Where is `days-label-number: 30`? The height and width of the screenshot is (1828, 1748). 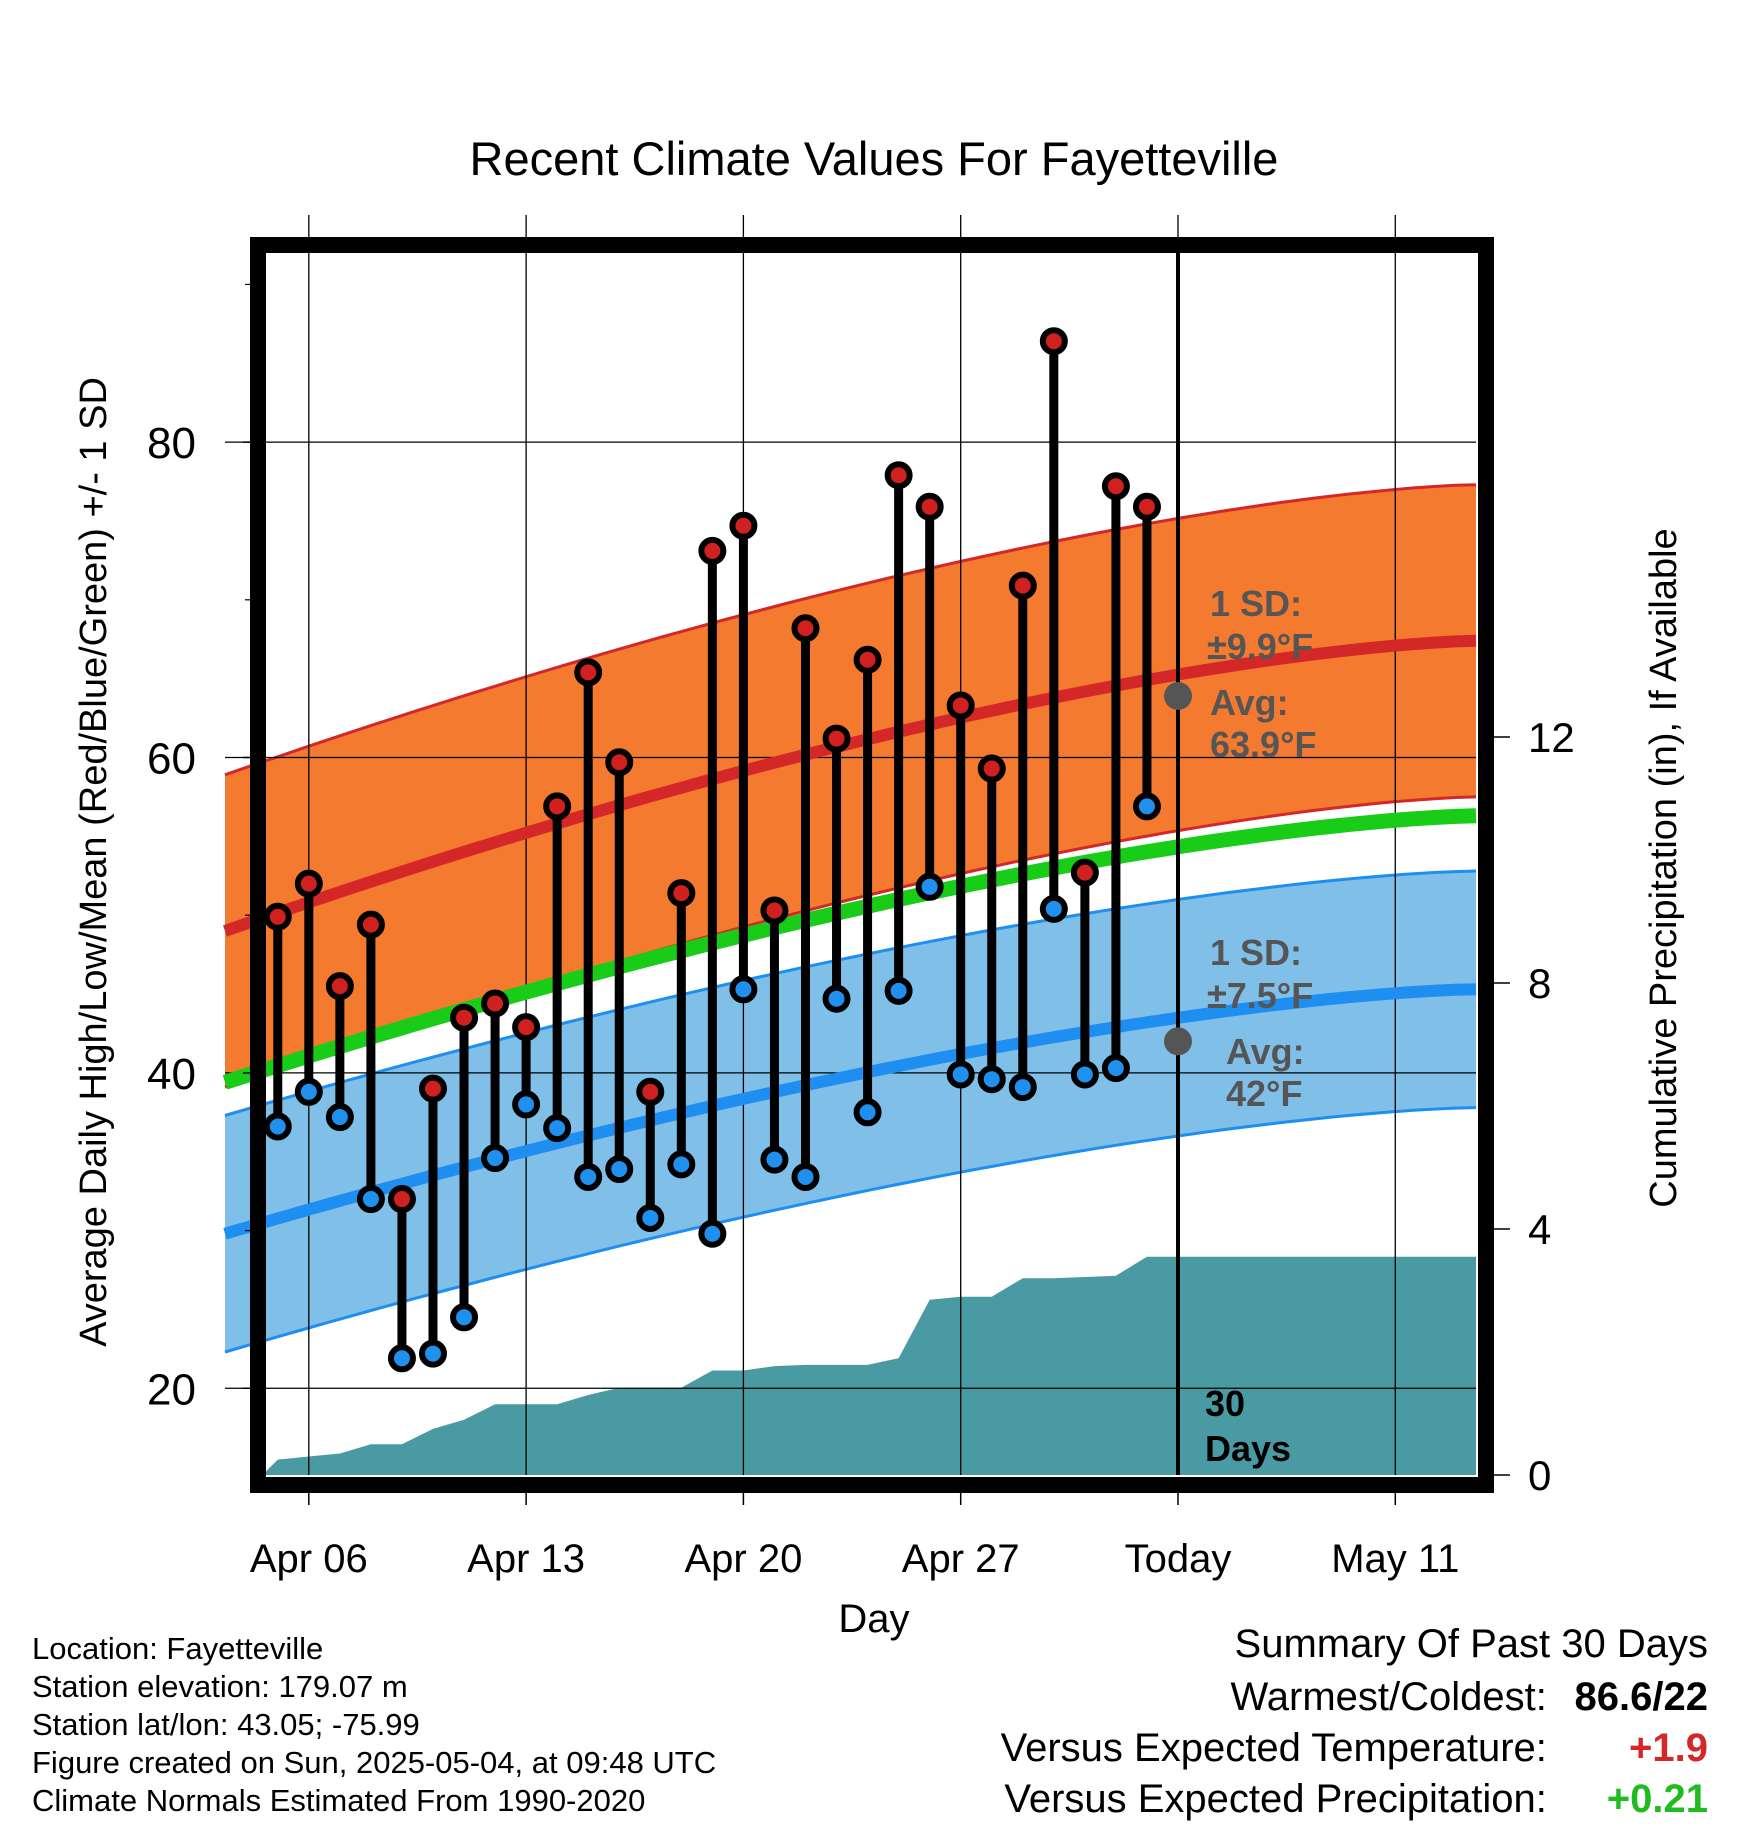
days-label-number: 30 is located at coordinates (1225, 1403).